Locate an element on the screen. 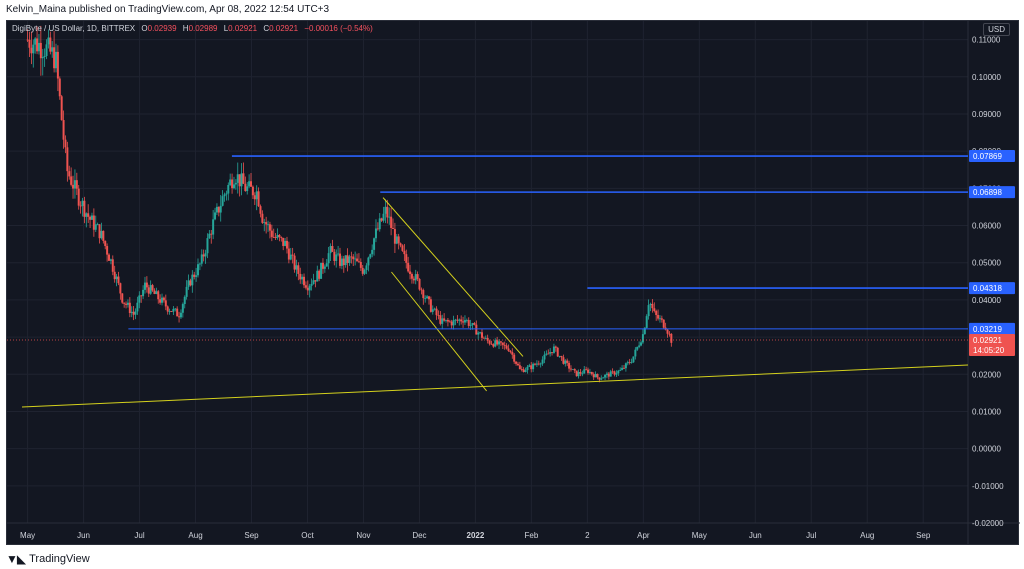 The height and width of the screenshot is (569, 1024). currency-button: USD is located at coordinates (996, 29).